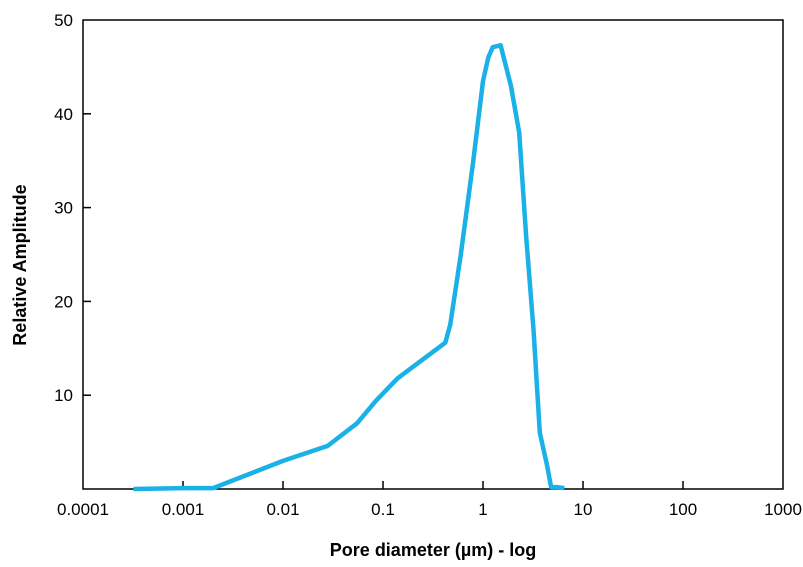  What do you see at coordinates (63, 114) in the screenshot?
I see `y-tick-label: 40` at bounding box center [63, 114].